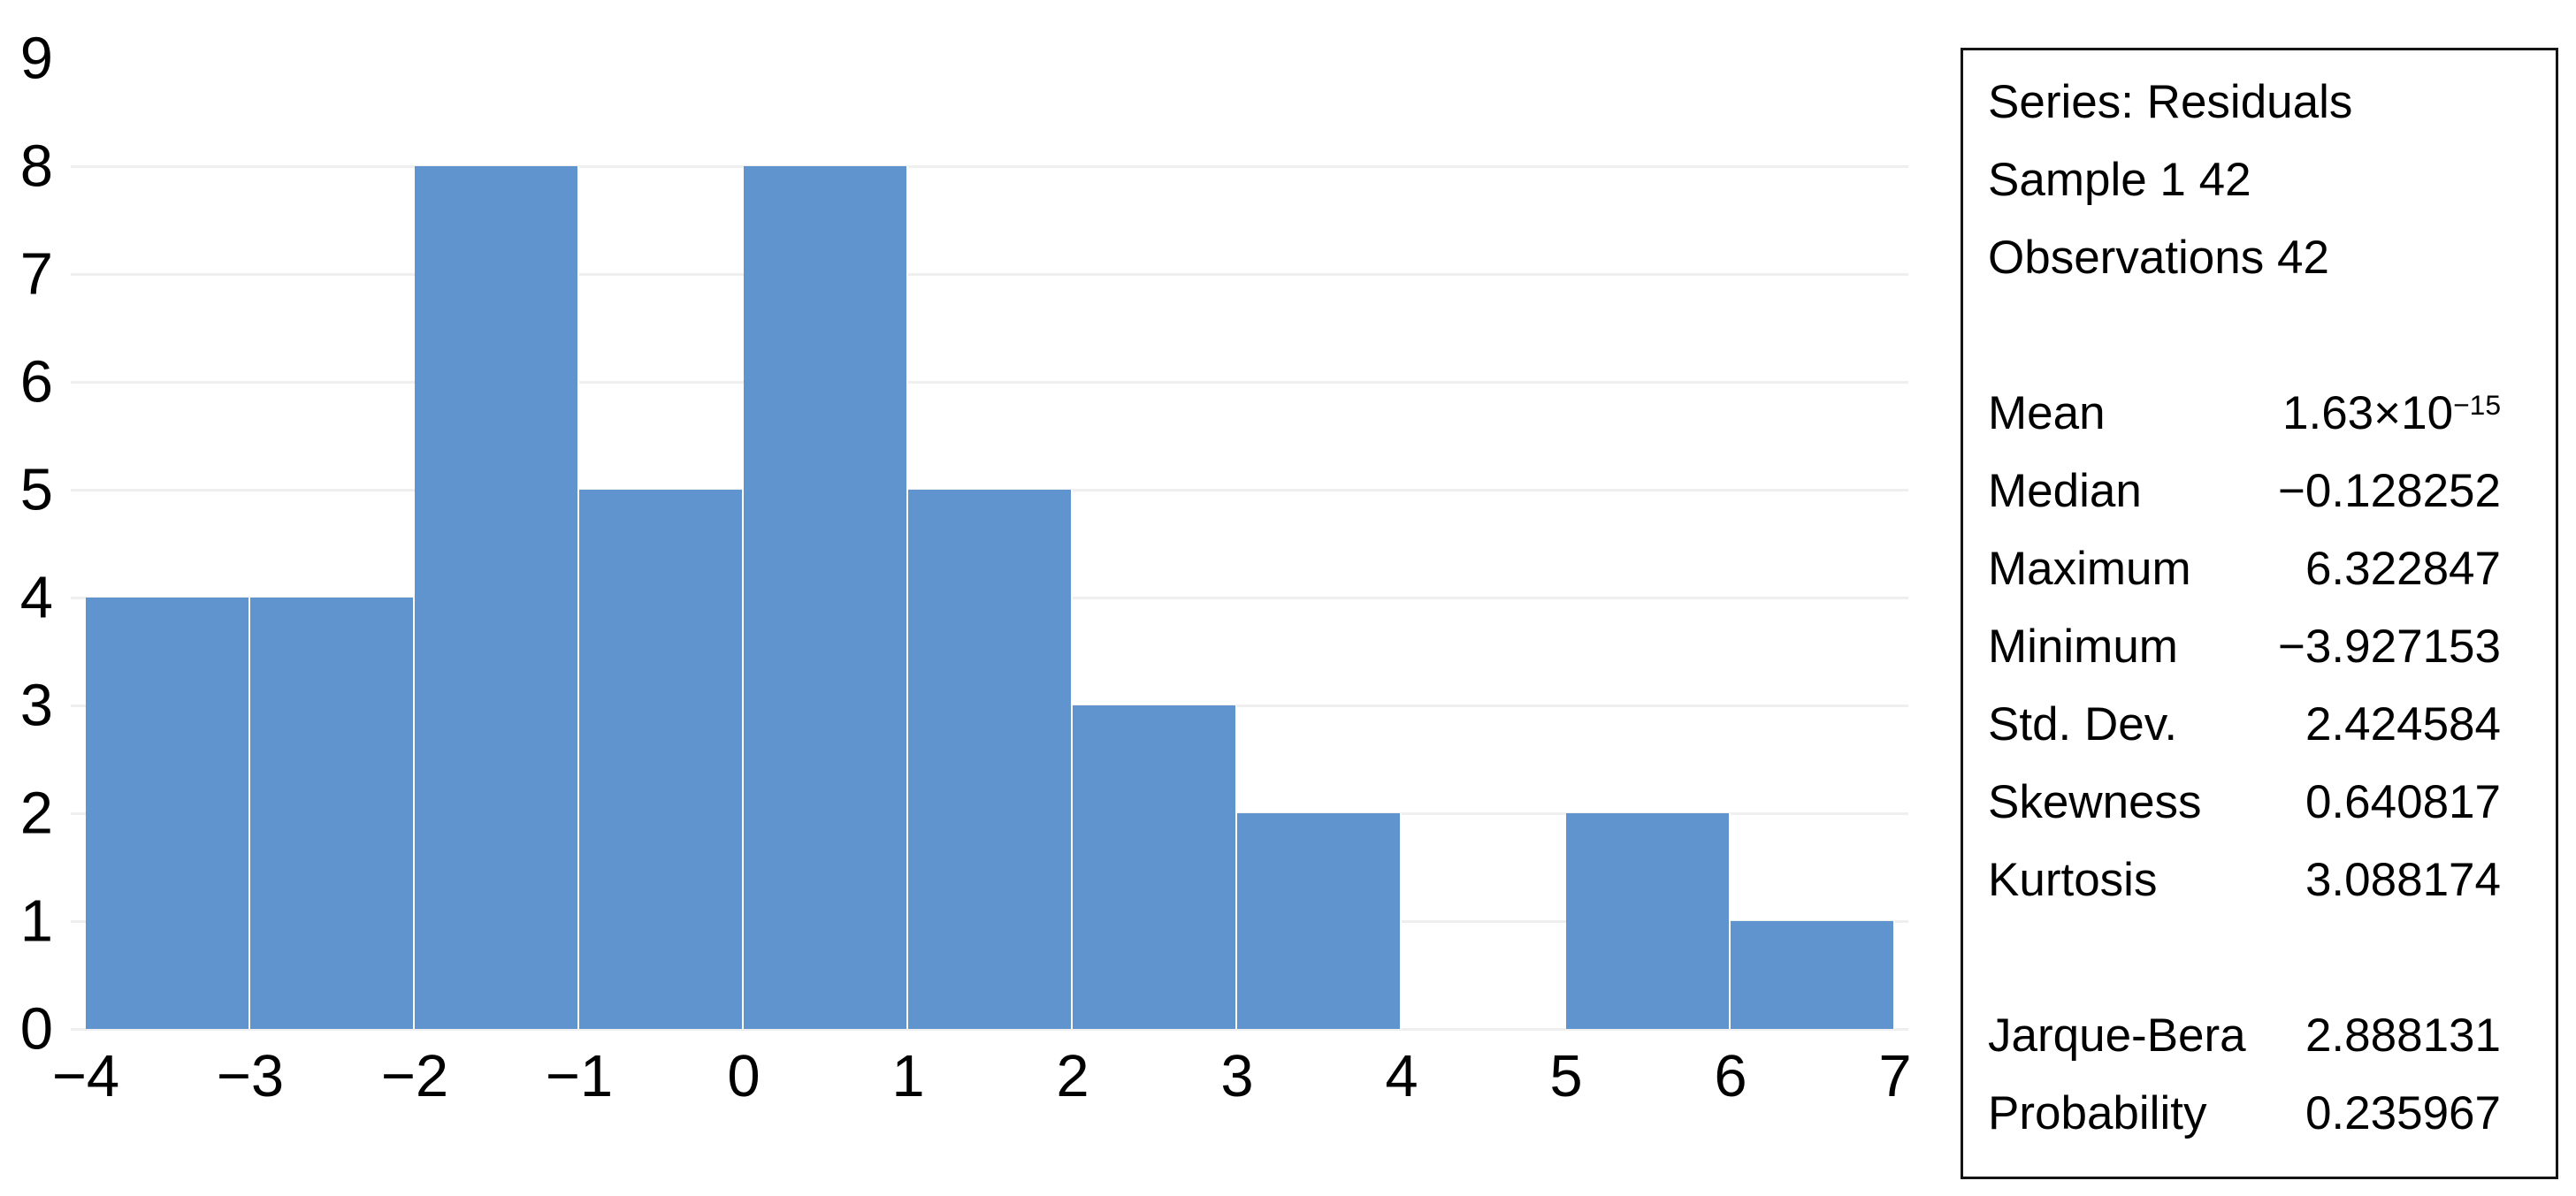 This screenshot has width=2576, height=1196. I want to click on x-tick-label: 0, so click(744, 1076).